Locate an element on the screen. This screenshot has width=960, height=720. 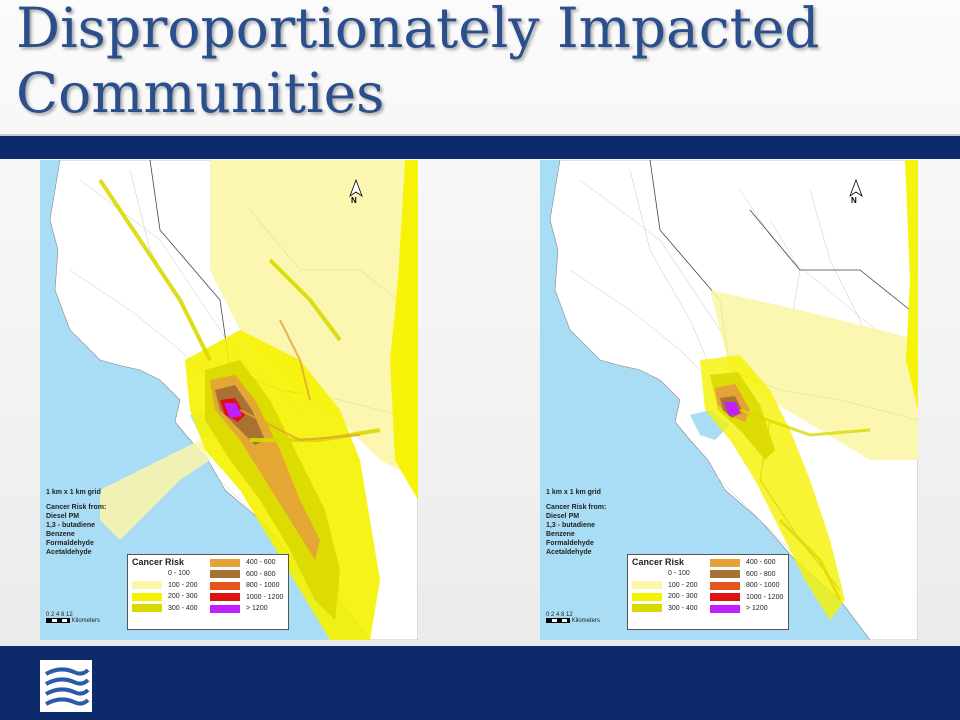
title-divider-bar is located at coordinates (480, 146).